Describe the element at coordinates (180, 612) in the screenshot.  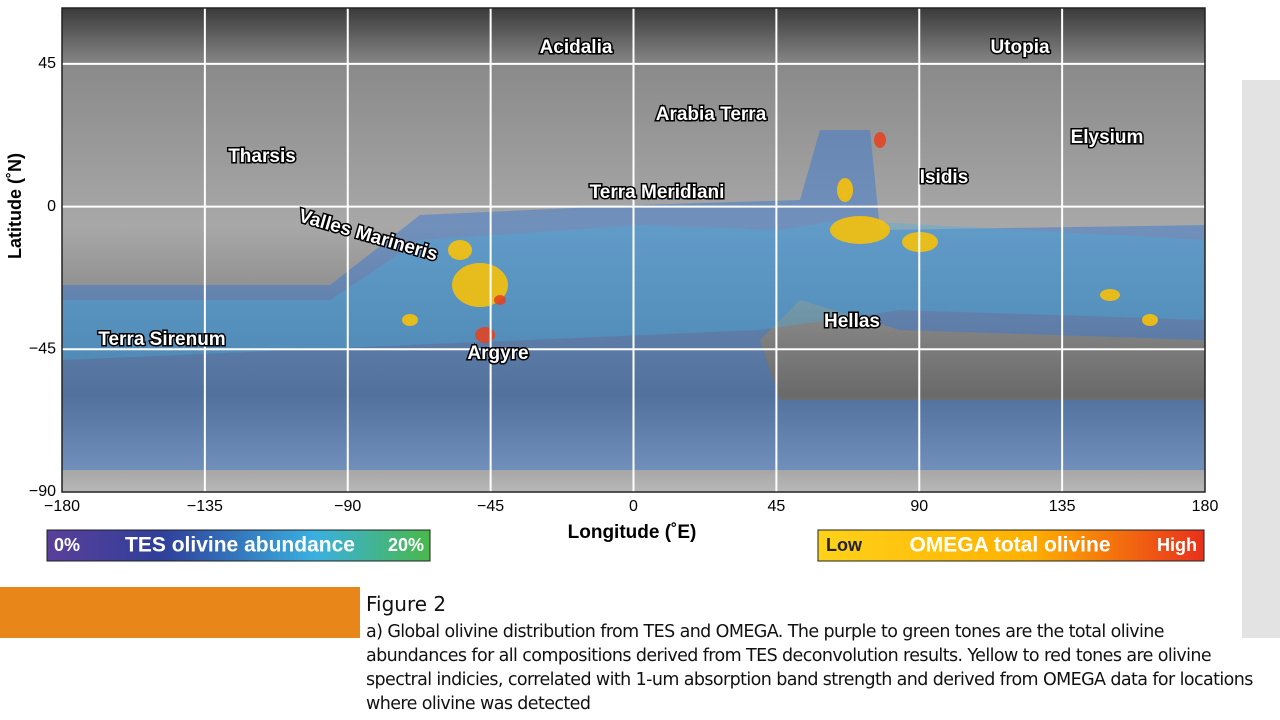
I see `accent-bar` at that location.